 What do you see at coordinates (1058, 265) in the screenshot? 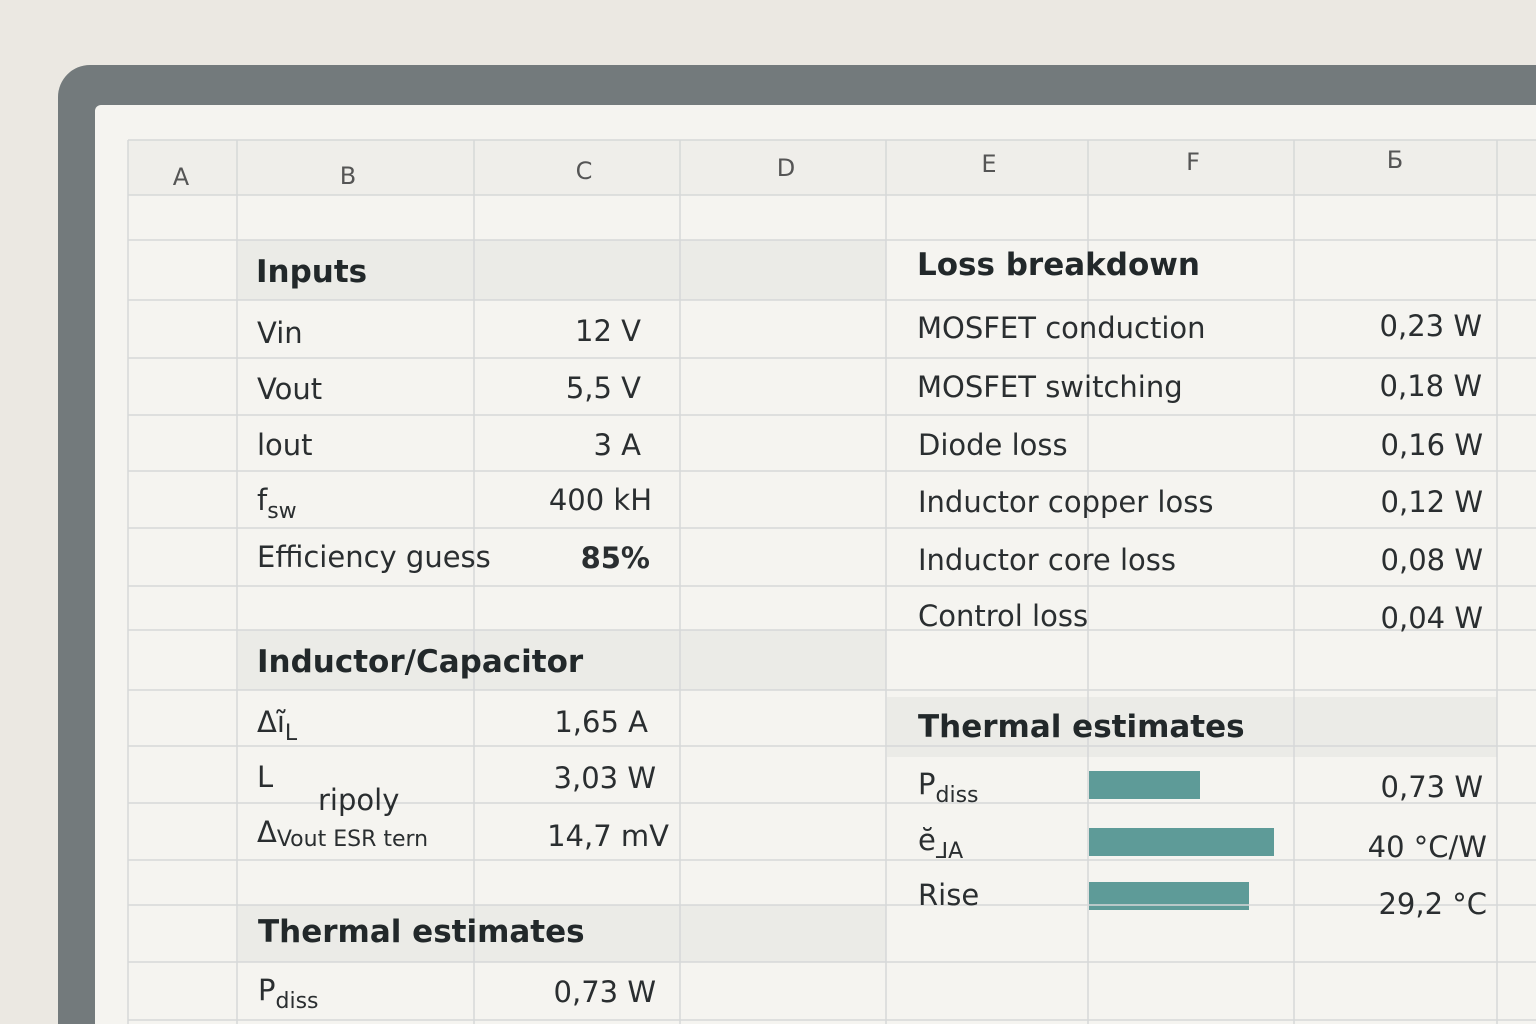
I see `section-title: Loss breakdown` at bounding box center [1058, 265].